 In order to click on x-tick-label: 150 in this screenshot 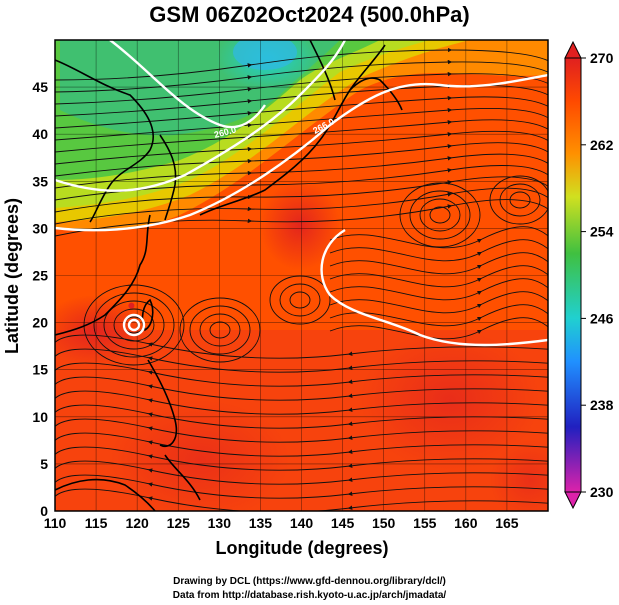, I will do `click(384, 523)`.